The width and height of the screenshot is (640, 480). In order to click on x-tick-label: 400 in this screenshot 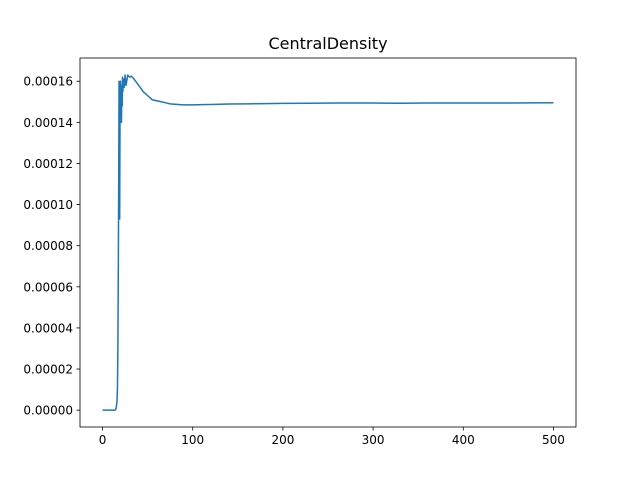, I will do `click(463, 440)`.